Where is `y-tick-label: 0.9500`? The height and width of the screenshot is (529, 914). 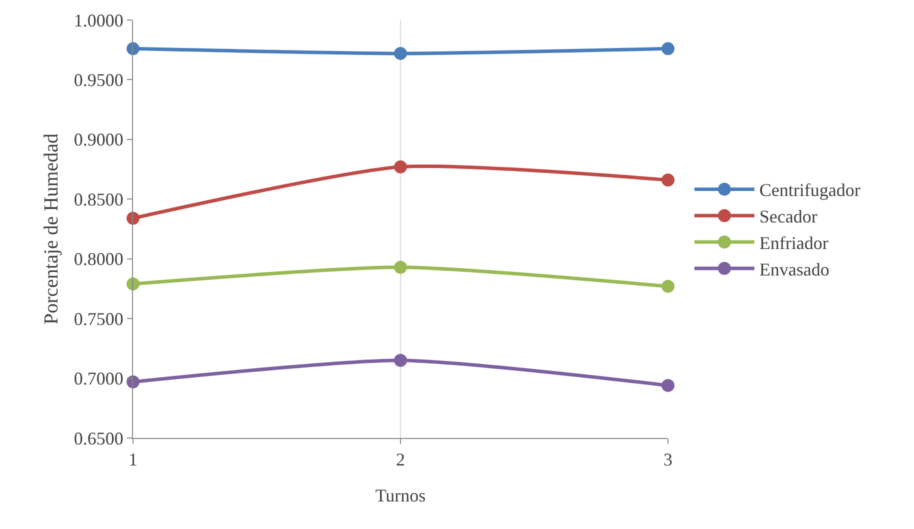 y-tick-label: 0.9500 is located at coordinates (99, 80).